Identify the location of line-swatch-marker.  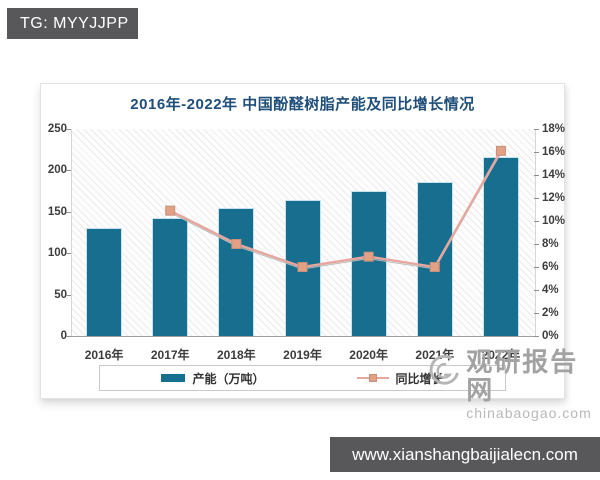
(372, 378).